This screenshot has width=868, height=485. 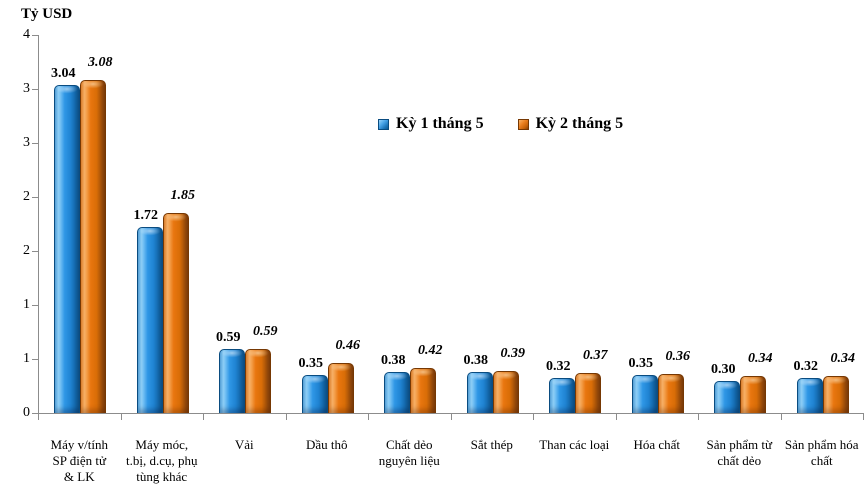 I want to click on category-label: Sắt thép, so click(x=492, y=461).